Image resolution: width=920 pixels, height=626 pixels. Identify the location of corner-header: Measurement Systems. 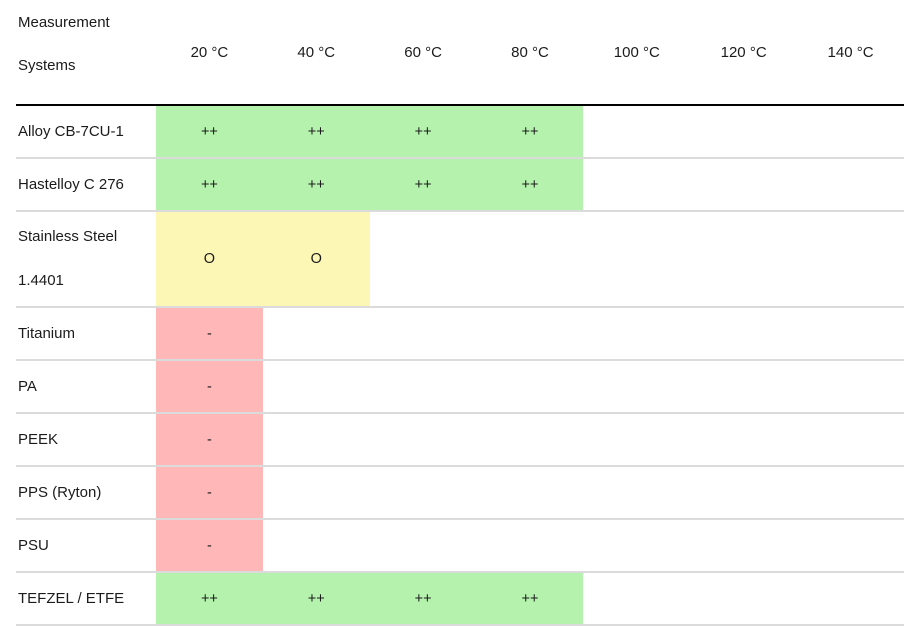
(86, 53).